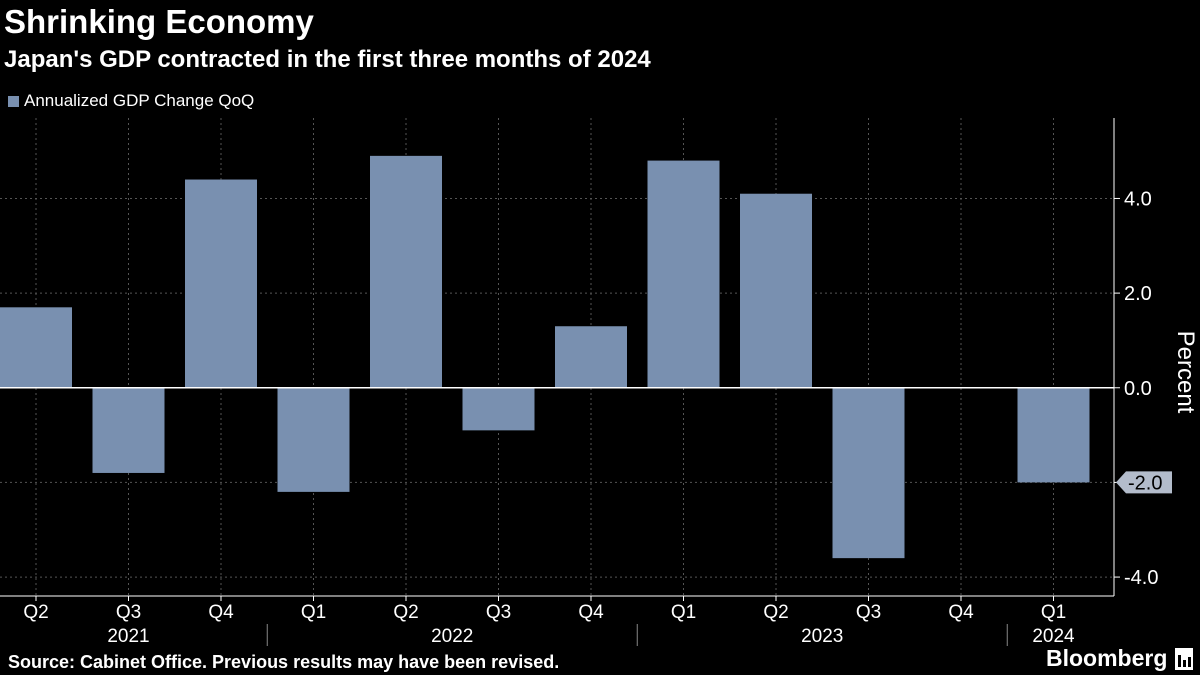 The height and width of the screenshot is (675, 1200). Describe the element at coordinates (128, 636) in the screenshot. I see `year-label: 2021` at that location.